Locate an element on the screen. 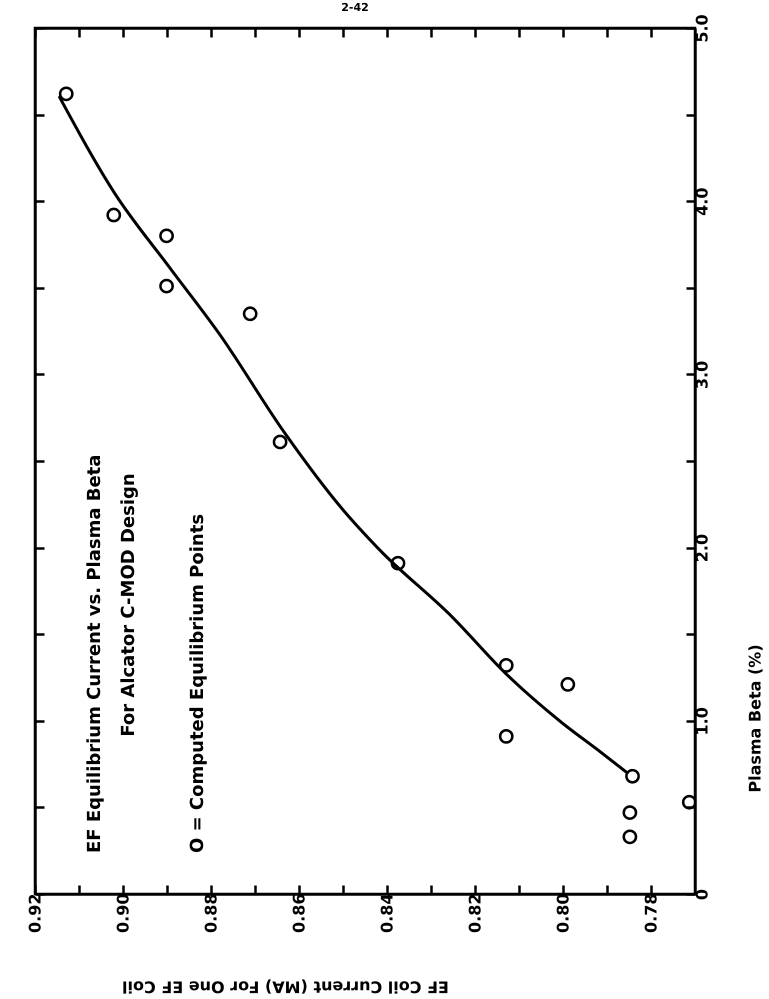  x-tick-label: 0.88 is located at coordinates (211, 913).